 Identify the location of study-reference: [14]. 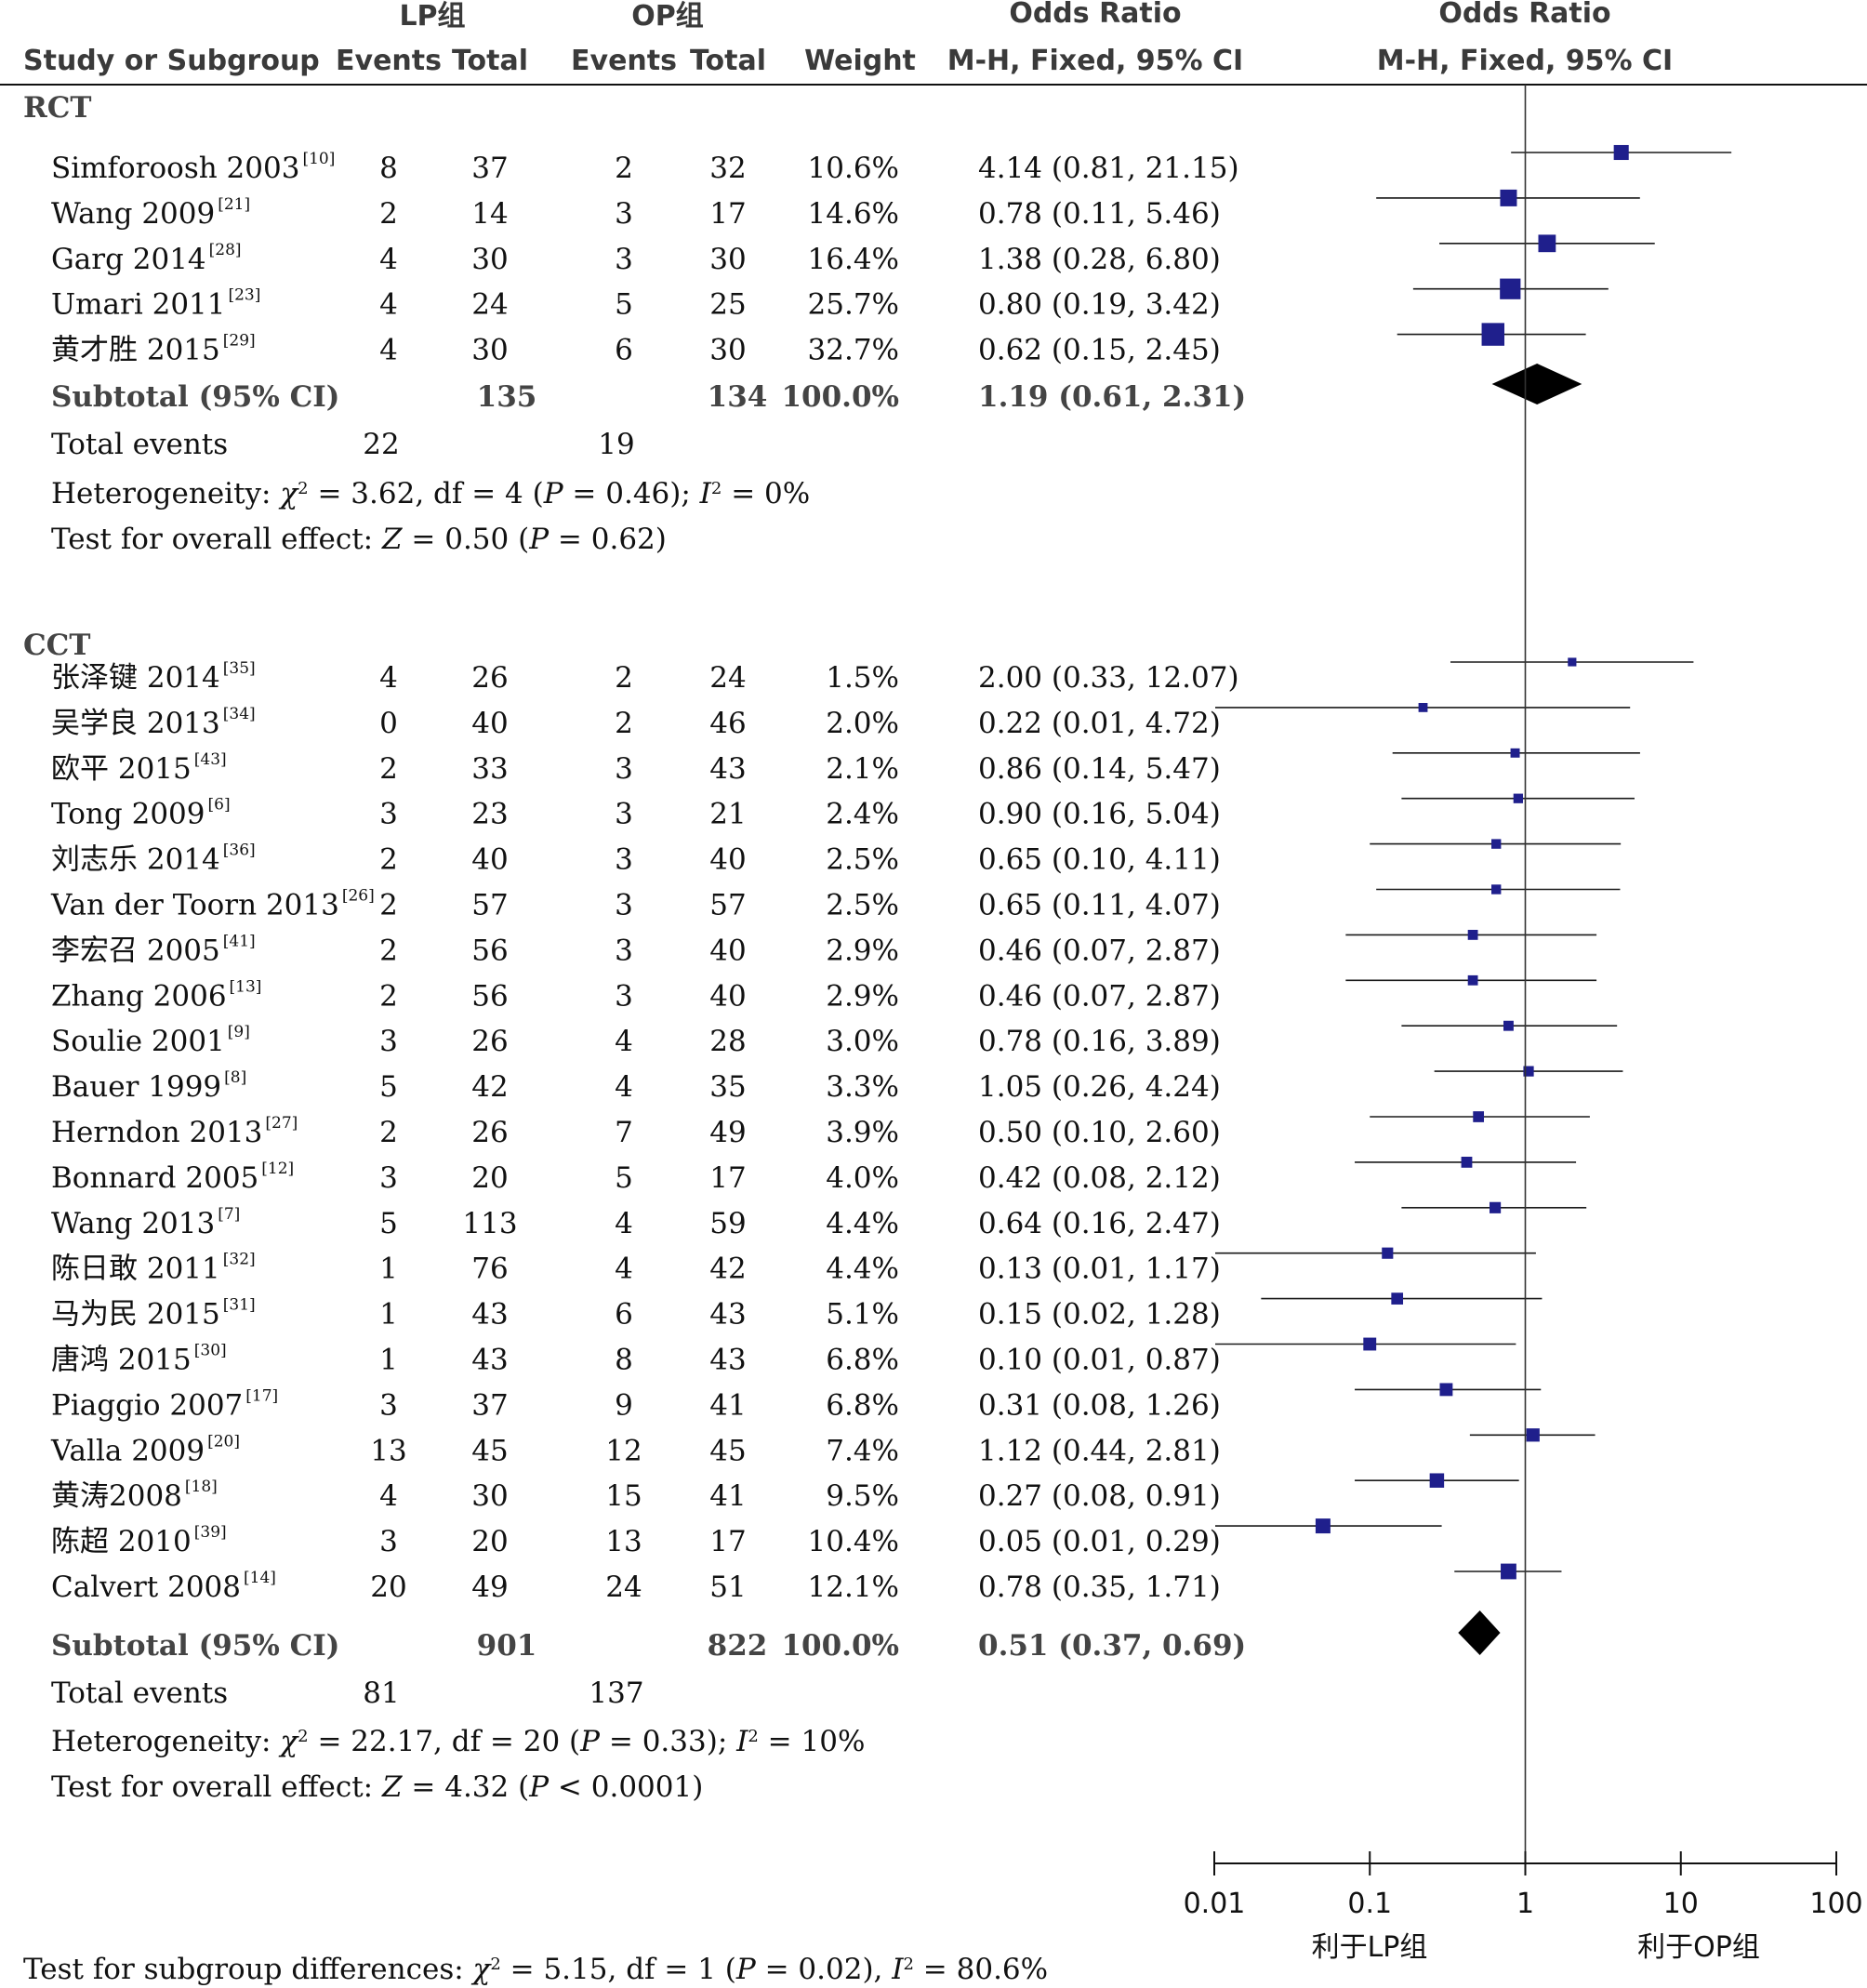
(260, 1578).